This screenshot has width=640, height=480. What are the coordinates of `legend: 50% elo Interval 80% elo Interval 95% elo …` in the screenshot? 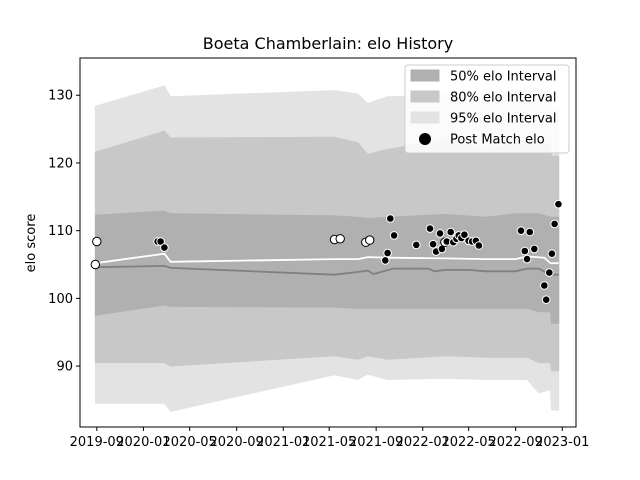 It's located at (487, 109).